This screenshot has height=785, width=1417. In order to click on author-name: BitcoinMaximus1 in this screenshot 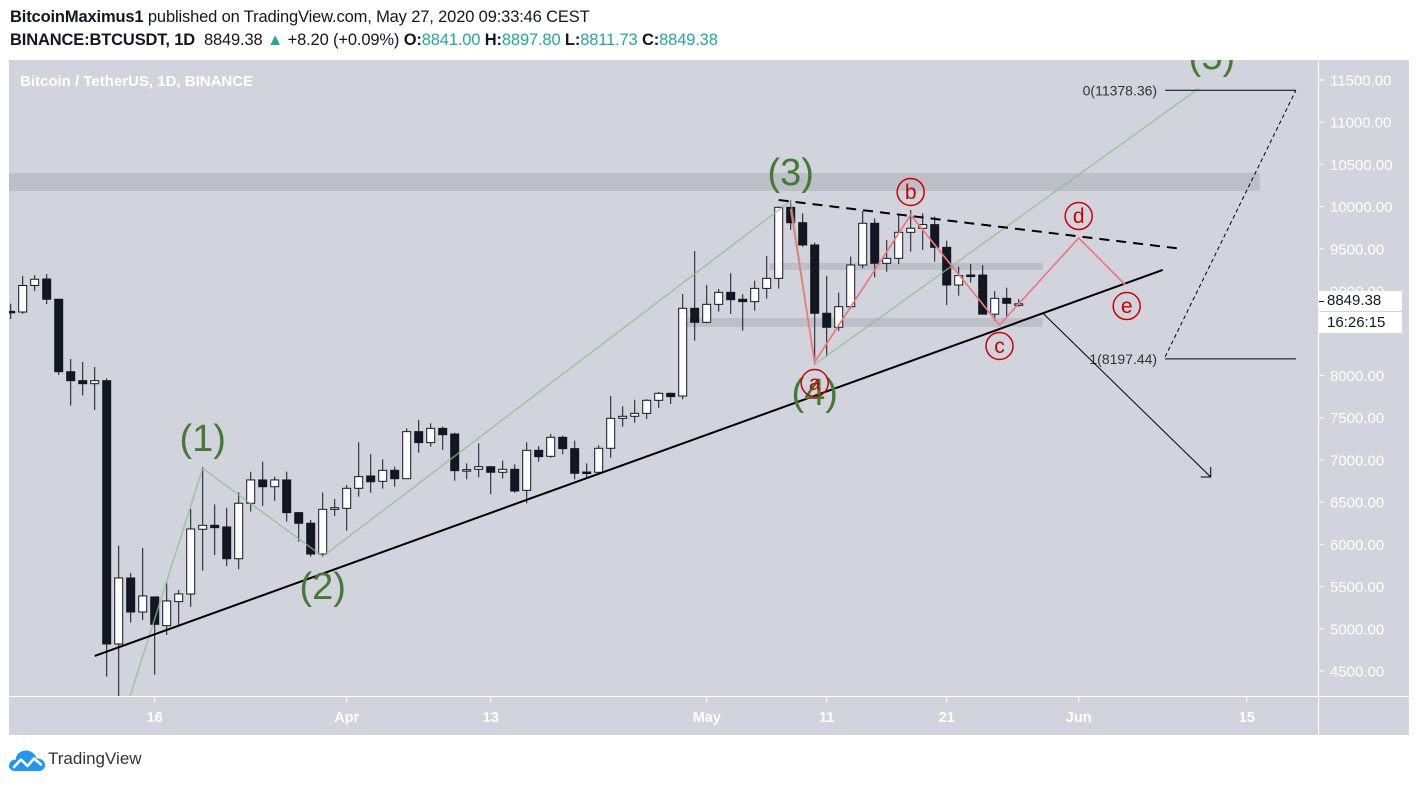, I will do `click(77, 17)`.